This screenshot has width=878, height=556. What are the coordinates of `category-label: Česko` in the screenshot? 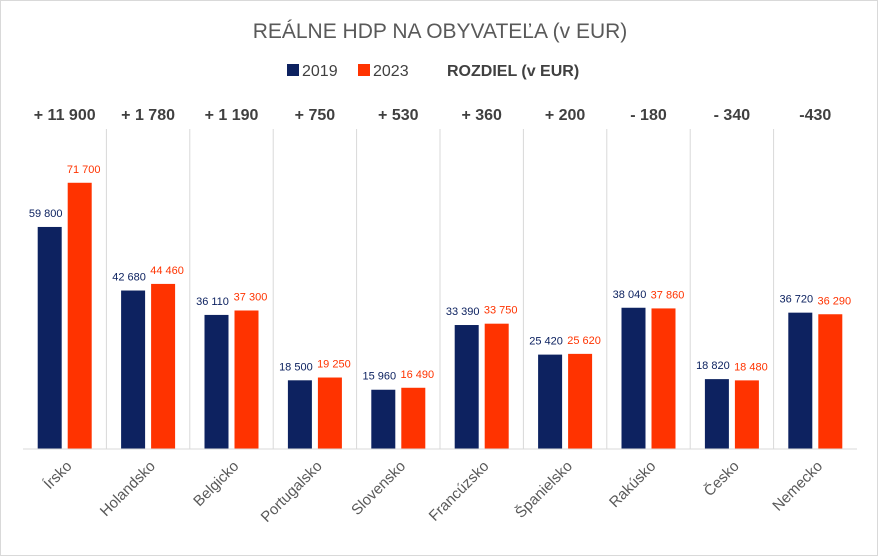 It's located at (722, 479).